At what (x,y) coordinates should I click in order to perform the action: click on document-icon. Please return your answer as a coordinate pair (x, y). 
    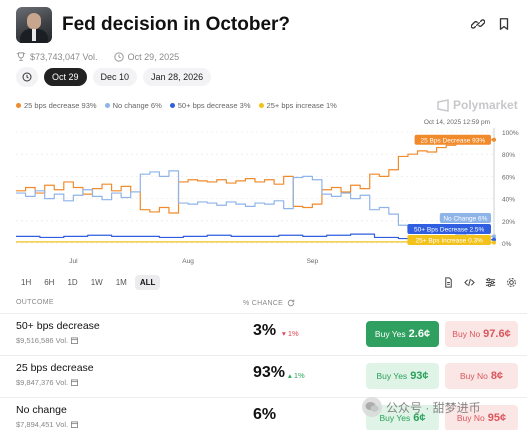
    Looking at the image, I should click on (448, 282).